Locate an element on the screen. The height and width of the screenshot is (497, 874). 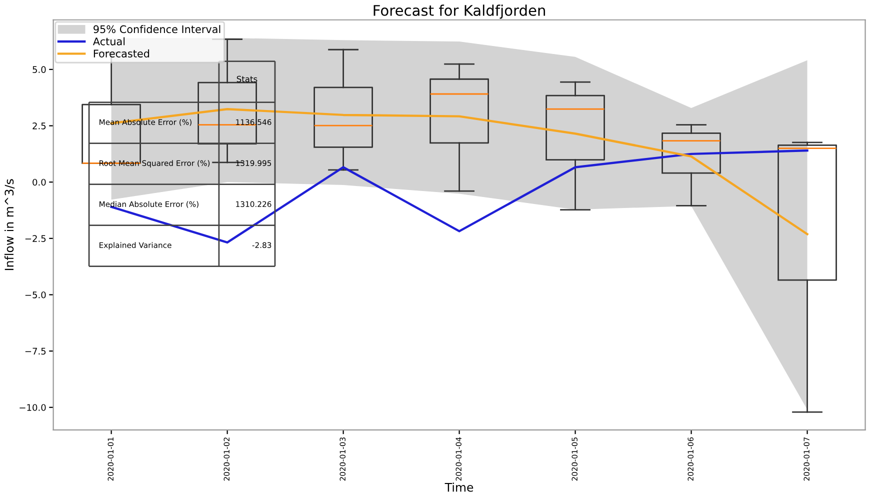
legend-label: 95% Confidence Interval is located at coordinates (157, 29).